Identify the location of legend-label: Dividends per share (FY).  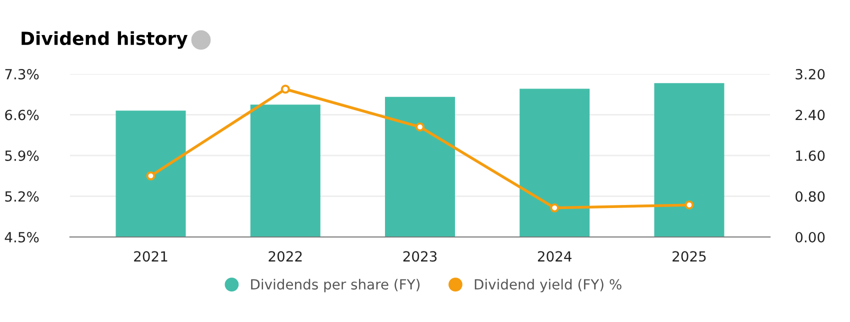
(335, 285).